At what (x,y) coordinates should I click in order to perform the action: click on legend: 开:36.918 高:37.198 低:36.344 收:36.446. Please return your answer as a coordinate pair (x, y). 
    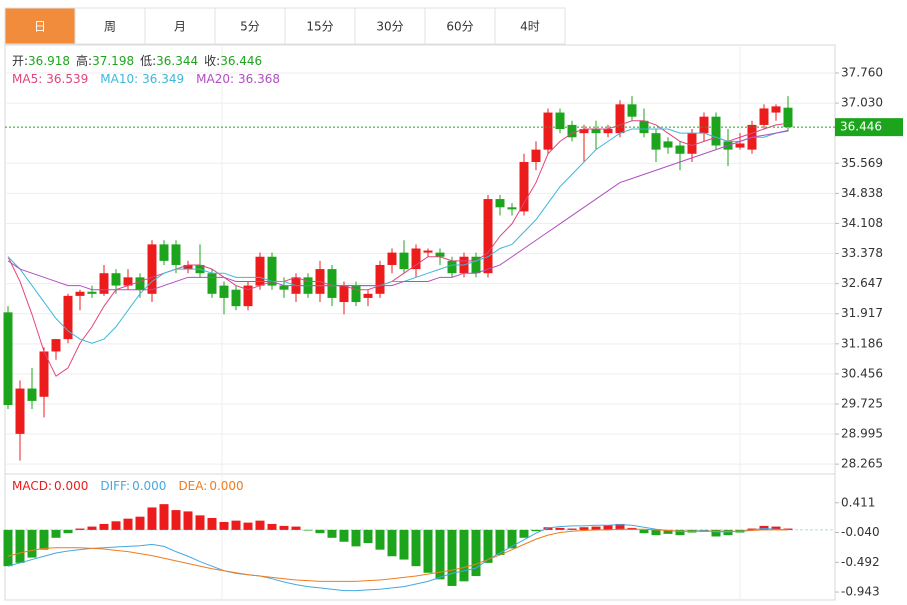
    Looking at the image, I should click on (137, 60).